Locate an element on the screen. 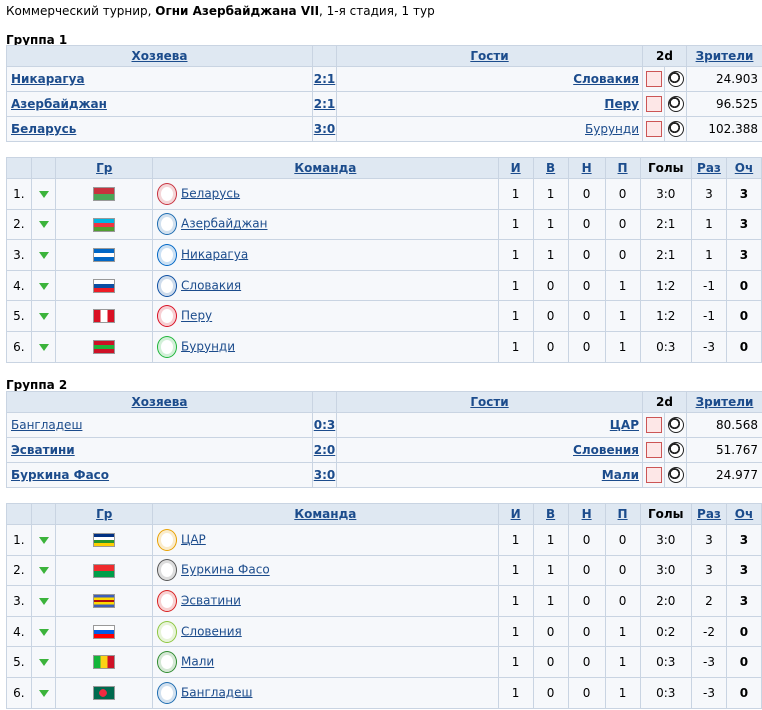  team-link: Никарагуа is located at coordinates (215, 254).